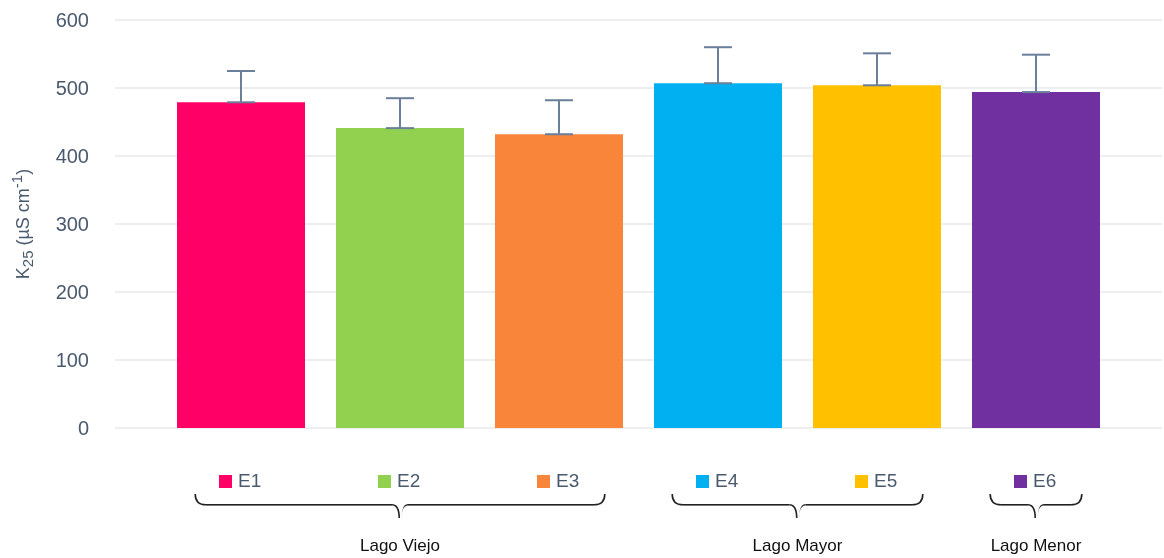  I want to click on text: Lago Menor, so click(1036, 546).